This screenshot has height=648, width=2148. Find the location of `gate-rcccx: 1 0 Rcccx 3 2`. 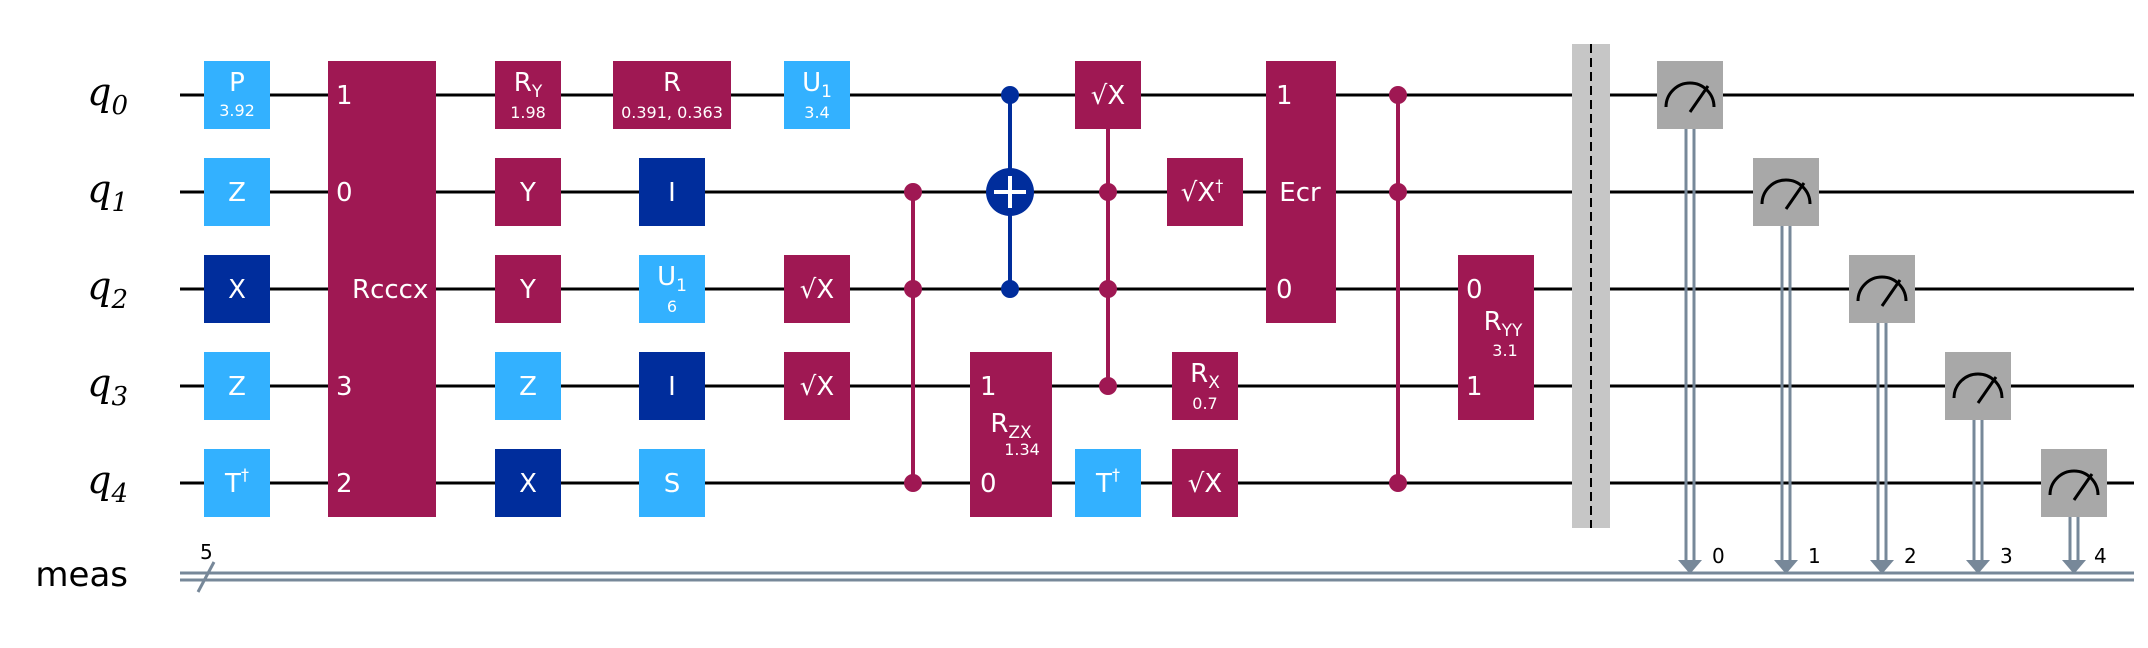

gate-rcccx: 1 0 Rcccx 3 2 is located at coordinates (382, 289).